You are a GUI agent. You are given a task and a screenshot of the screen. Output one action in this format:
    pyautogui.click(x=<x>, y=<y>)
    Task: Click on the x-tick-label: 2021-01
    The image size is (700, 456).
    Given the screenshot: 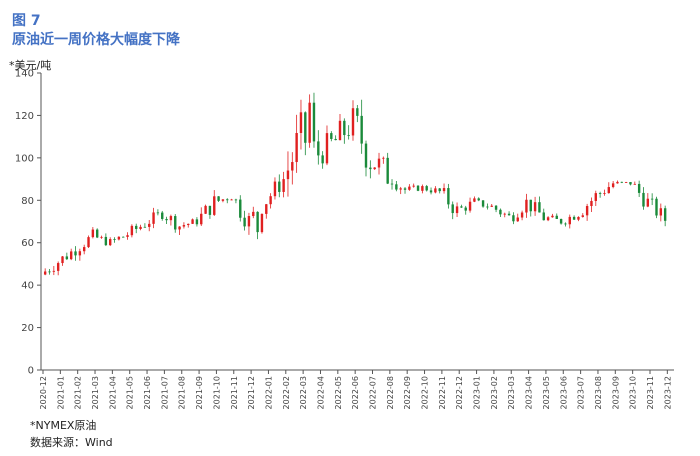 What is the action you would take?
    pyautogui.click(x=60, y=392)
    